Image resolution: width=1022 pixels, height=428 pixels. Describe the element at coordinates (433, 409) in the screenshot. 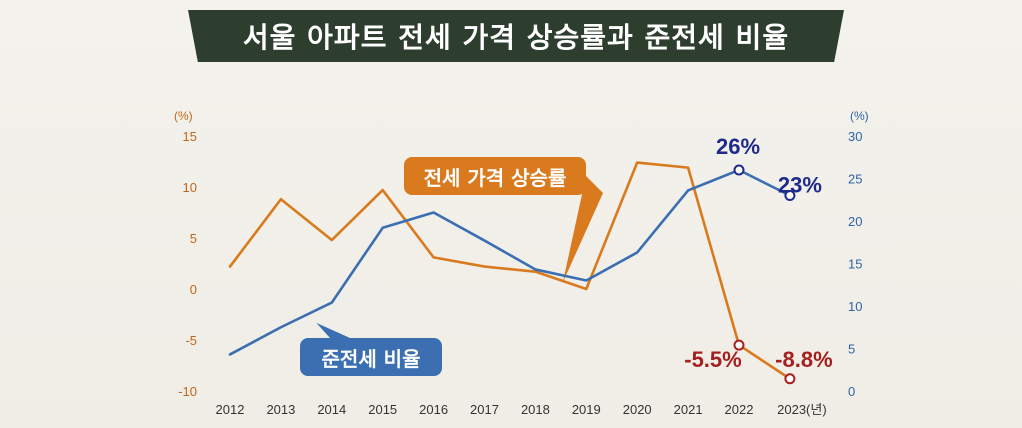

I see `x-tick-label: 2016` at that location.